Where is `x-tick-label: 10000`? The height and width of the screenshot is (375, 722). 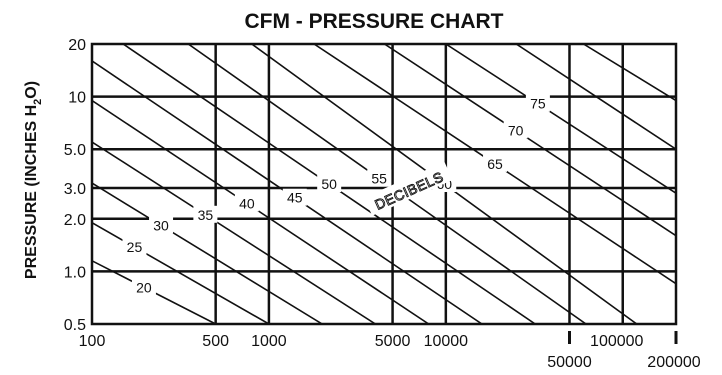 x-tick-label: 10000 is located at coordinates (446, 341).